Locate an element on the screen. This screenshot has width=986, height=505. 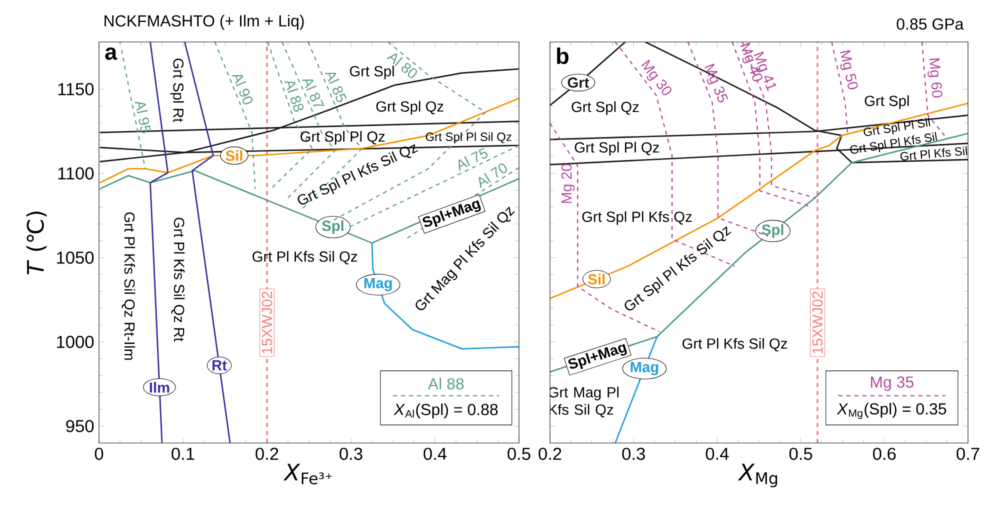
annotation: Al 88 is located at coordinates (446, 384).